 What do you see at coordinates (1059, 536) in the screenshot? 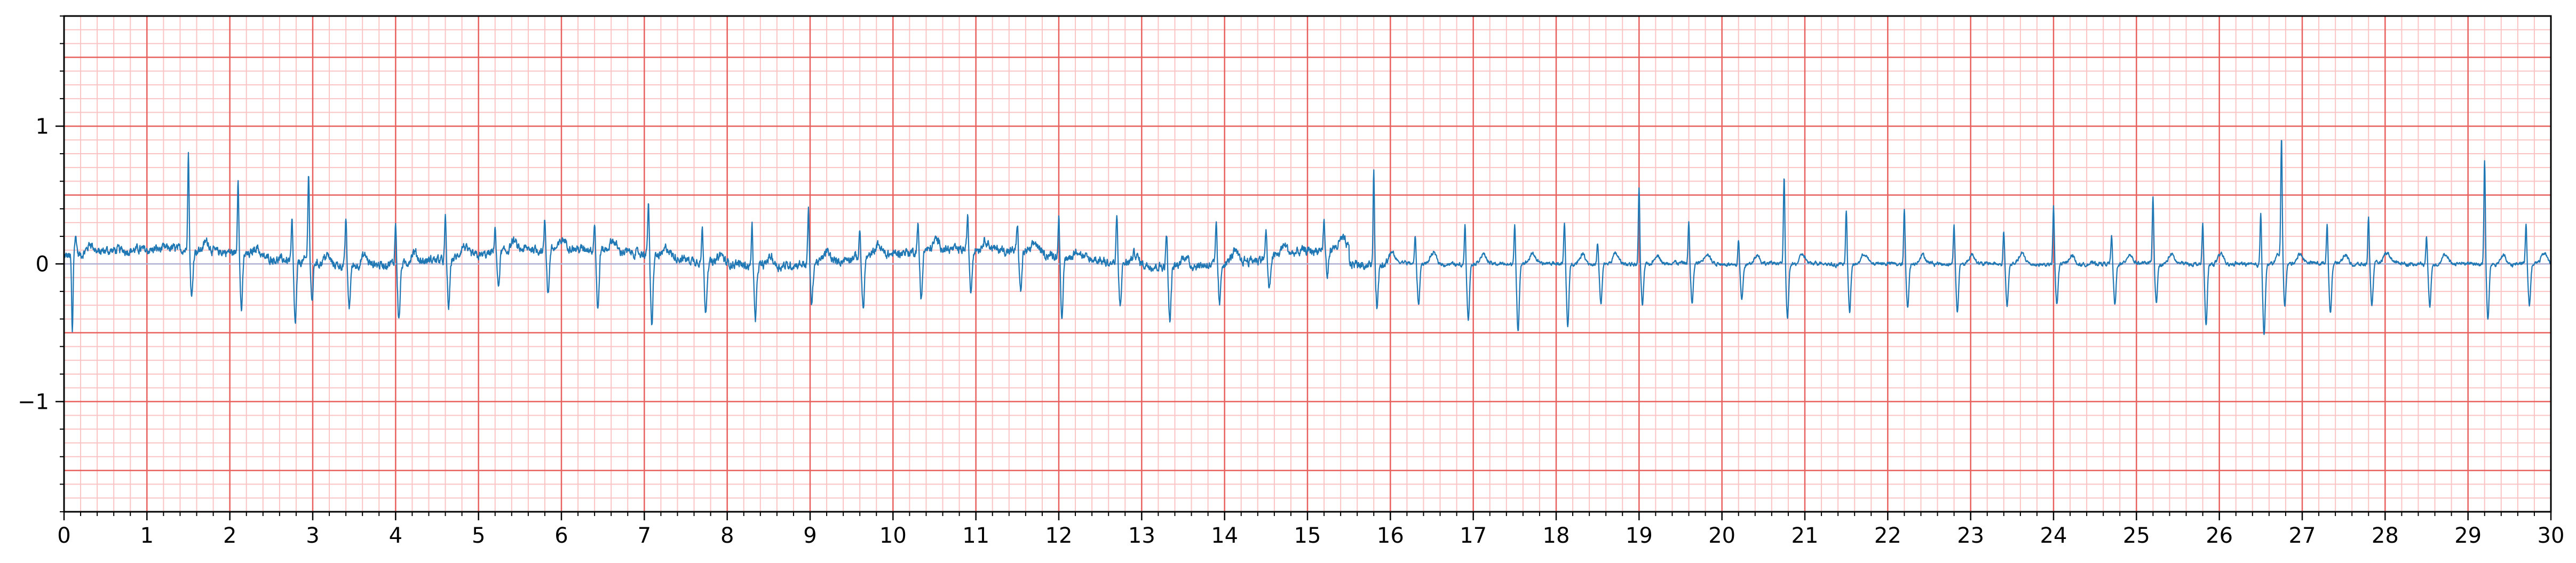
I see `x-tick-label: 12` at bounding box center [1059, 536].